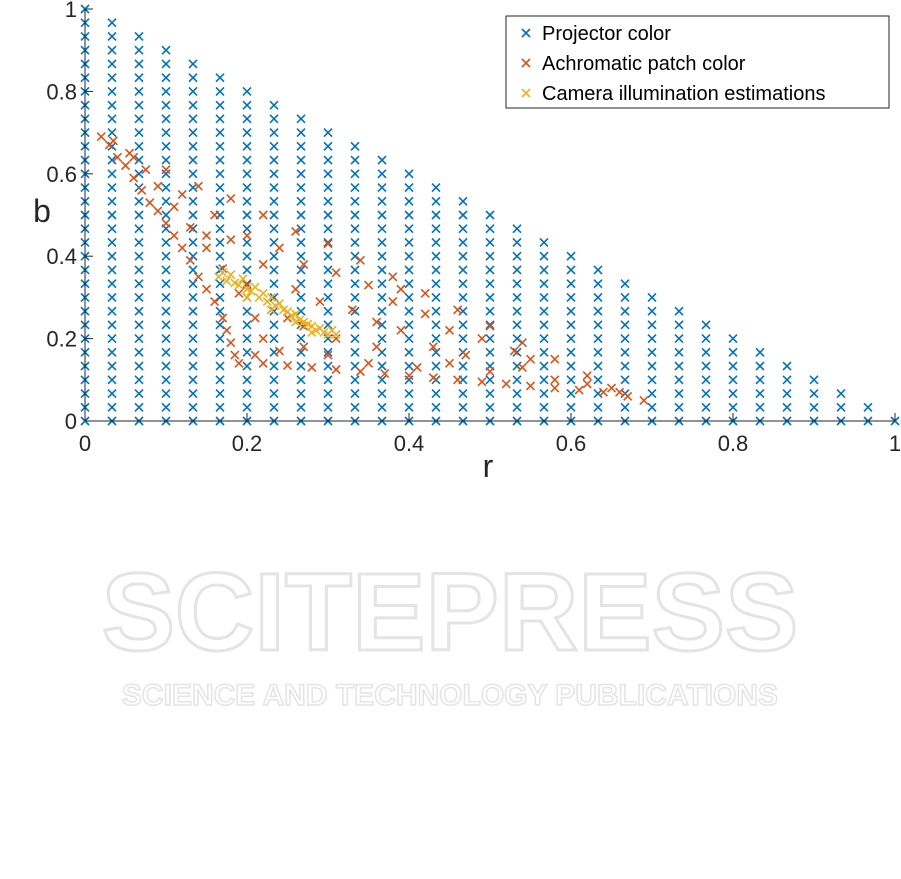 The height and width of the screenshot is (879, 901). What do you see at coordinates (488, 466) in the screenshot?
I see `x-axis-label: r` at bounding box center [488, 466].